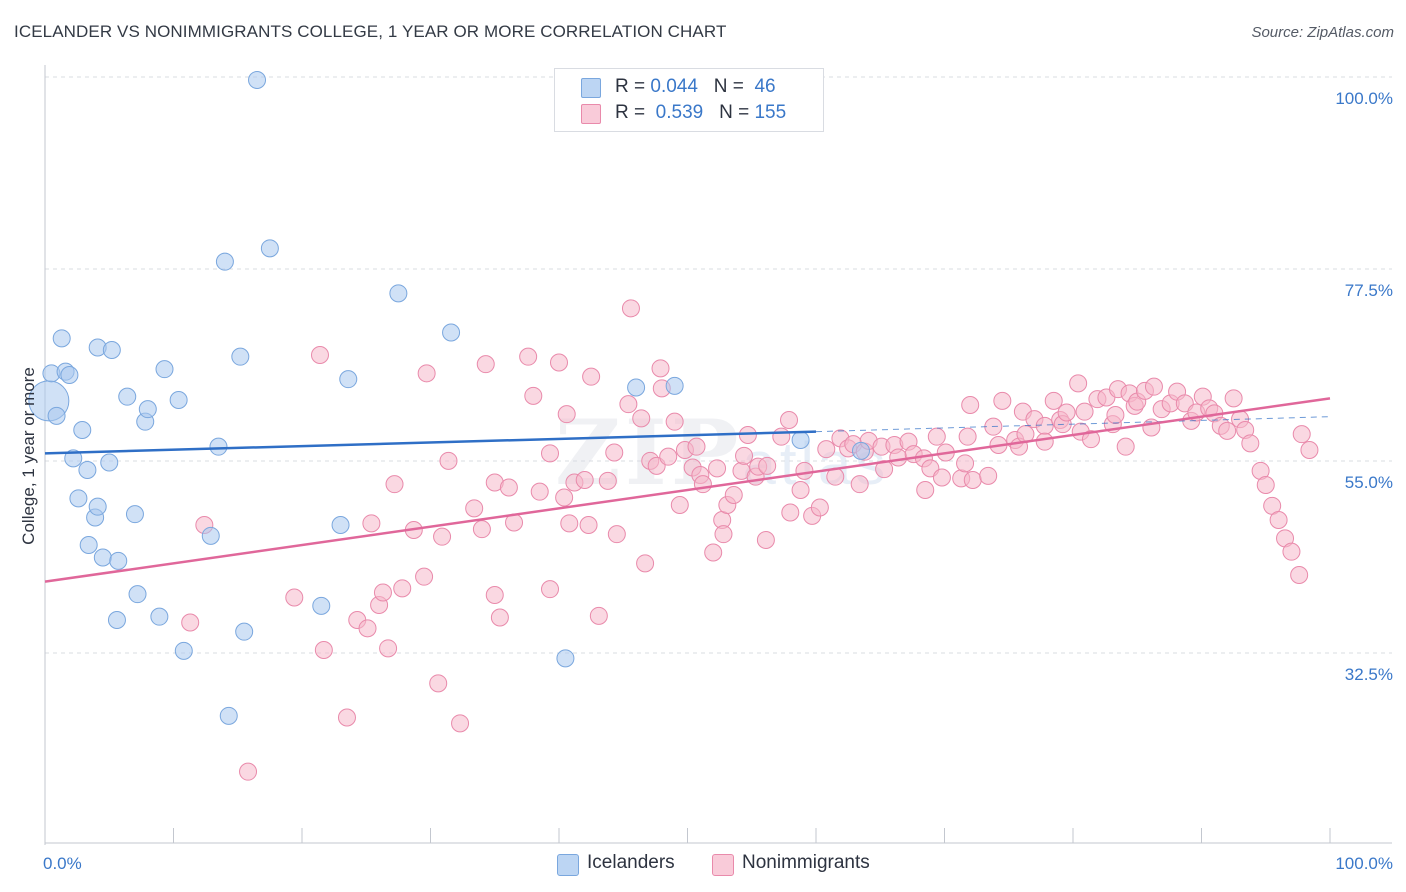 The height and width of the screenshot is (892, 1406). I want to click on y-axis-label: College, 1 year or more, so click(28, 456).